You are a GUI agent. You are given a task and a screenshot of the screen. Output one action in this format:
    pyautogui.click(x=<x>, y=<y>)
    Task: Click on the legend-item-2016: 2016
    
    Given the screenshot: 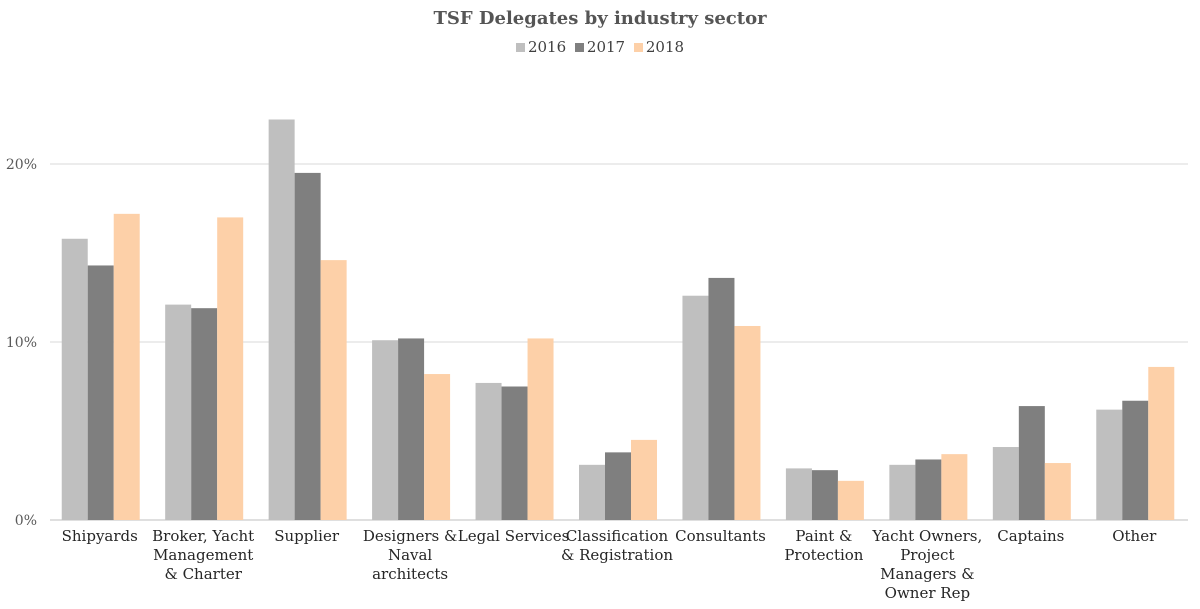 What is the action you would take?
    pyautogui.click(x=541, y=47)
    